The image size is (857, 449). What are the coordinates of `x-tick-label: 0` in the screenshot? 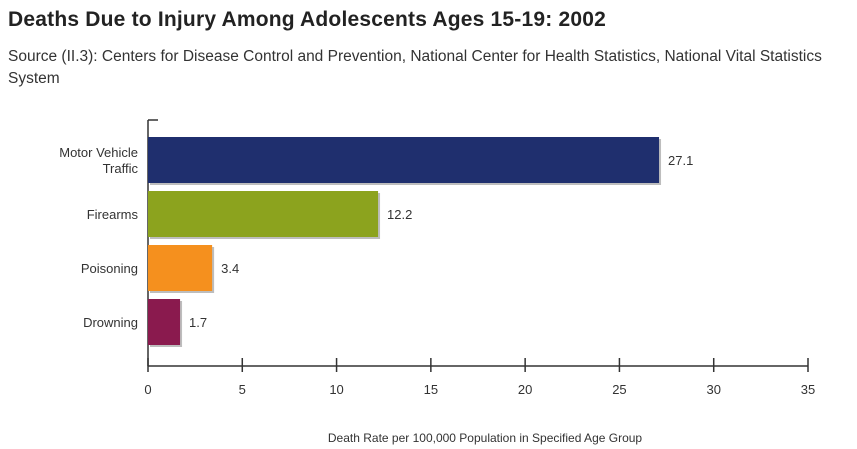 It's located at (147, 389).